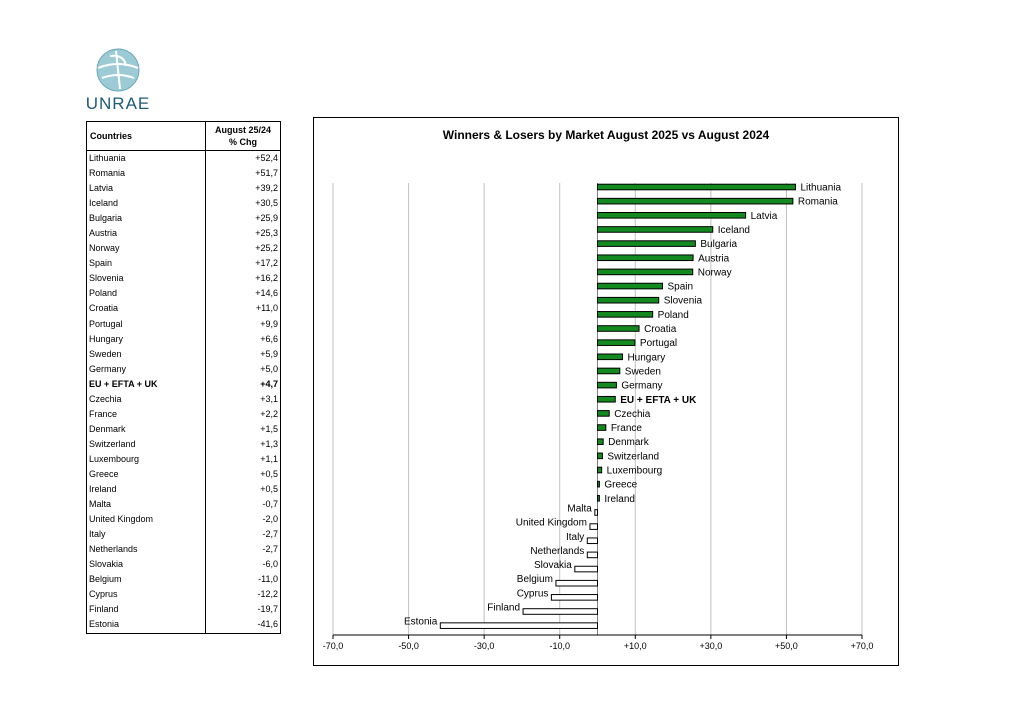 The width and height of the screenshot is (1024, 724). Describe the element at coordinates (183, 490) in the screenshot. I see `table-row: Ireland +0,5` at that location.